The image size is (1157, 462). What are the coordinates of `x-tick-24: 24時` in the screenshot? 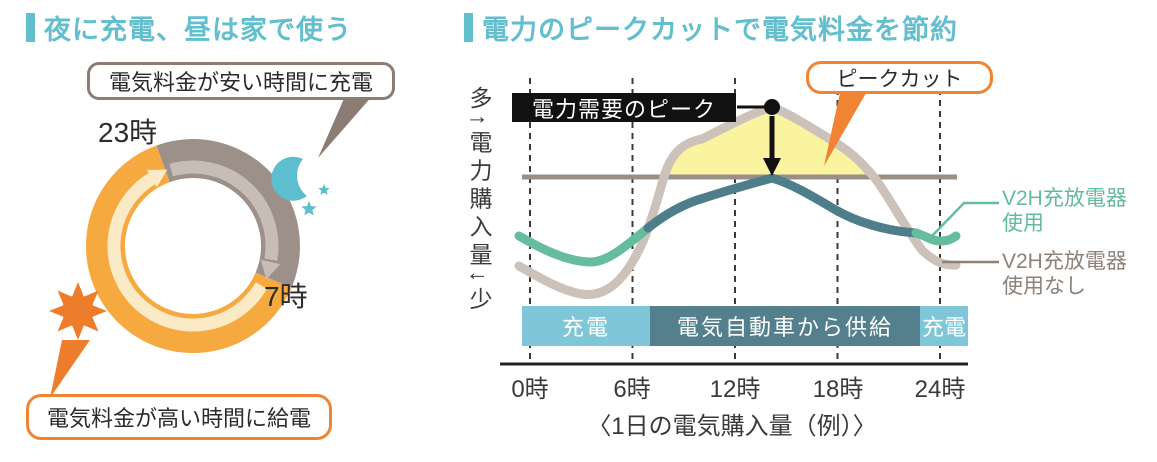 It's located at (940, 389).